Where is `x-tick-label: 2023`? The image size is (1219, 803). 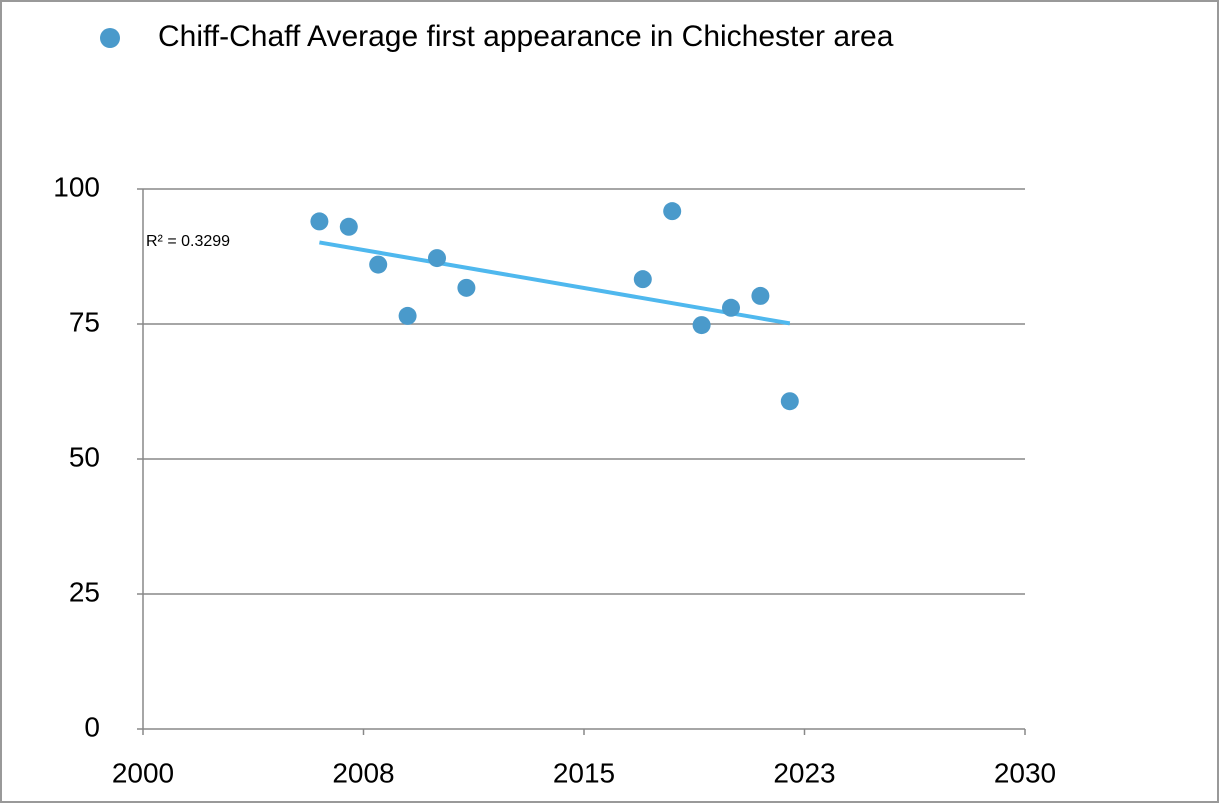
x-tick-label: 2023 is located at coordinates (804, 772).